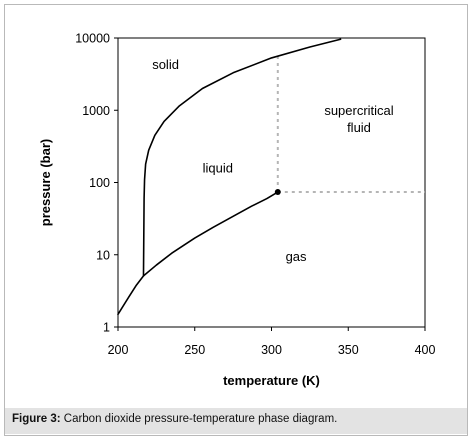 The width and height of the screenshot is (474, 442). I want to click on y-tick-label: 100, so click(99, 183).